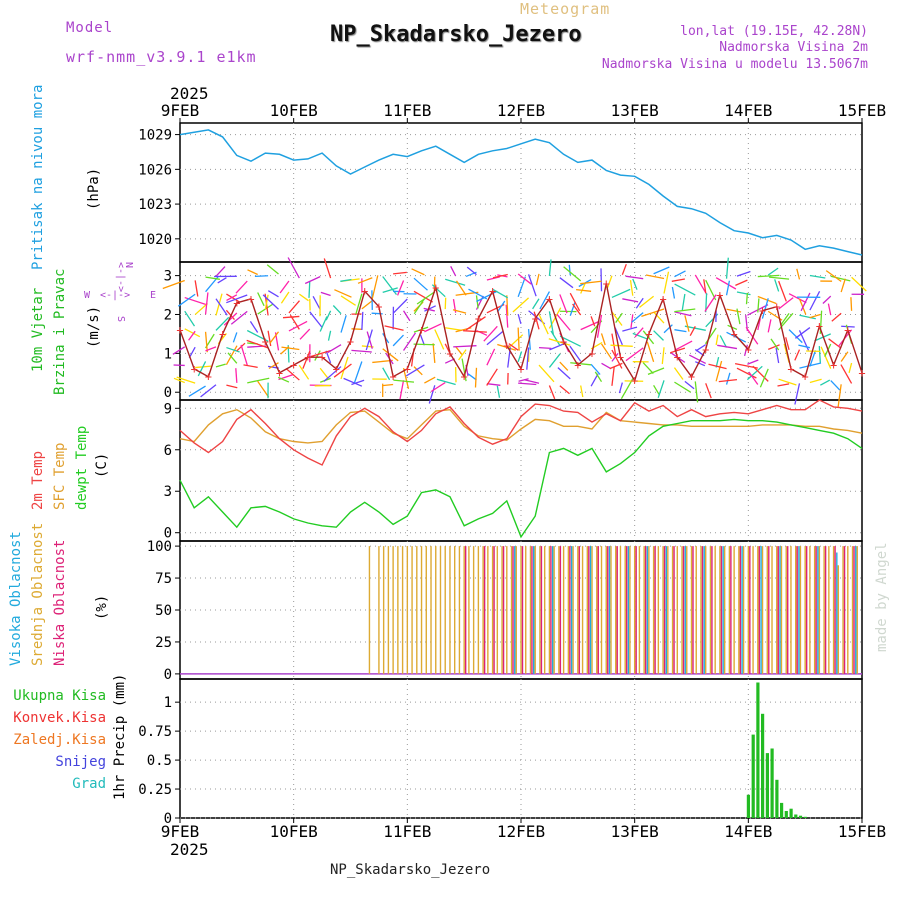 The height and width of the screenshot is (900, 900). Describe the element at coordinates (94, 327) in the screenshot. I see `wind-units: (m/s)` at that location.